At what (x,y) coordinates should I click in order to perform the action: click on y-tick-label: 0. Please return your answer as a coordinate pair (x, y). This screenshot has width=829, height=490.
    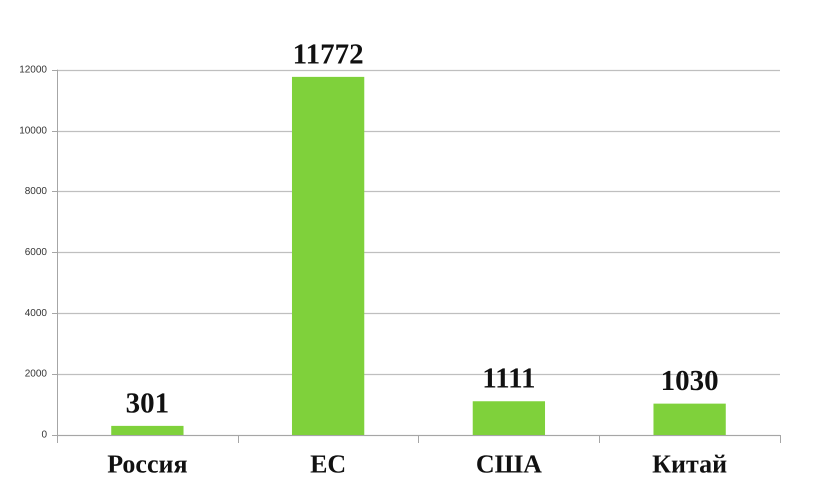
    Looking at the image, I should click on (44, 435).